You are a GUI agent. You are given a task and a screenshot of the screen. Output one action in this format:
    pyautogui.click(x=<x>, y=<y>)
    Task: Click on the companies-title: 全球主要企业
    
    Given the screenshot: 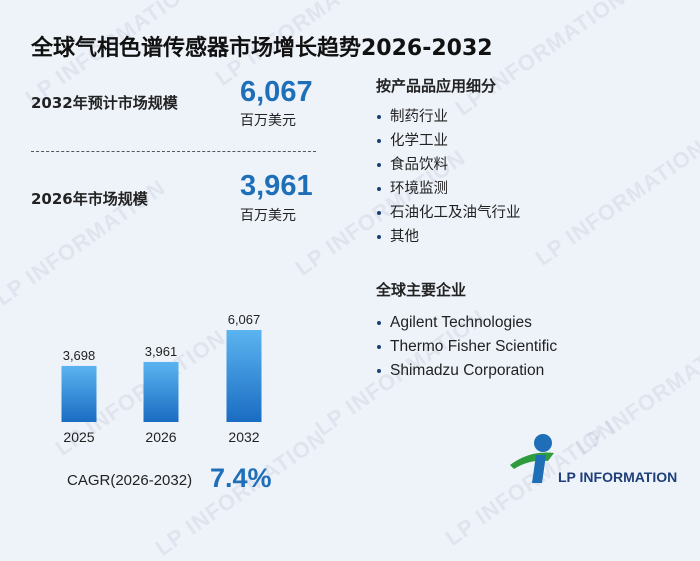 What is the action you would take?
    pyautogui.click(x=421, y=290)
    